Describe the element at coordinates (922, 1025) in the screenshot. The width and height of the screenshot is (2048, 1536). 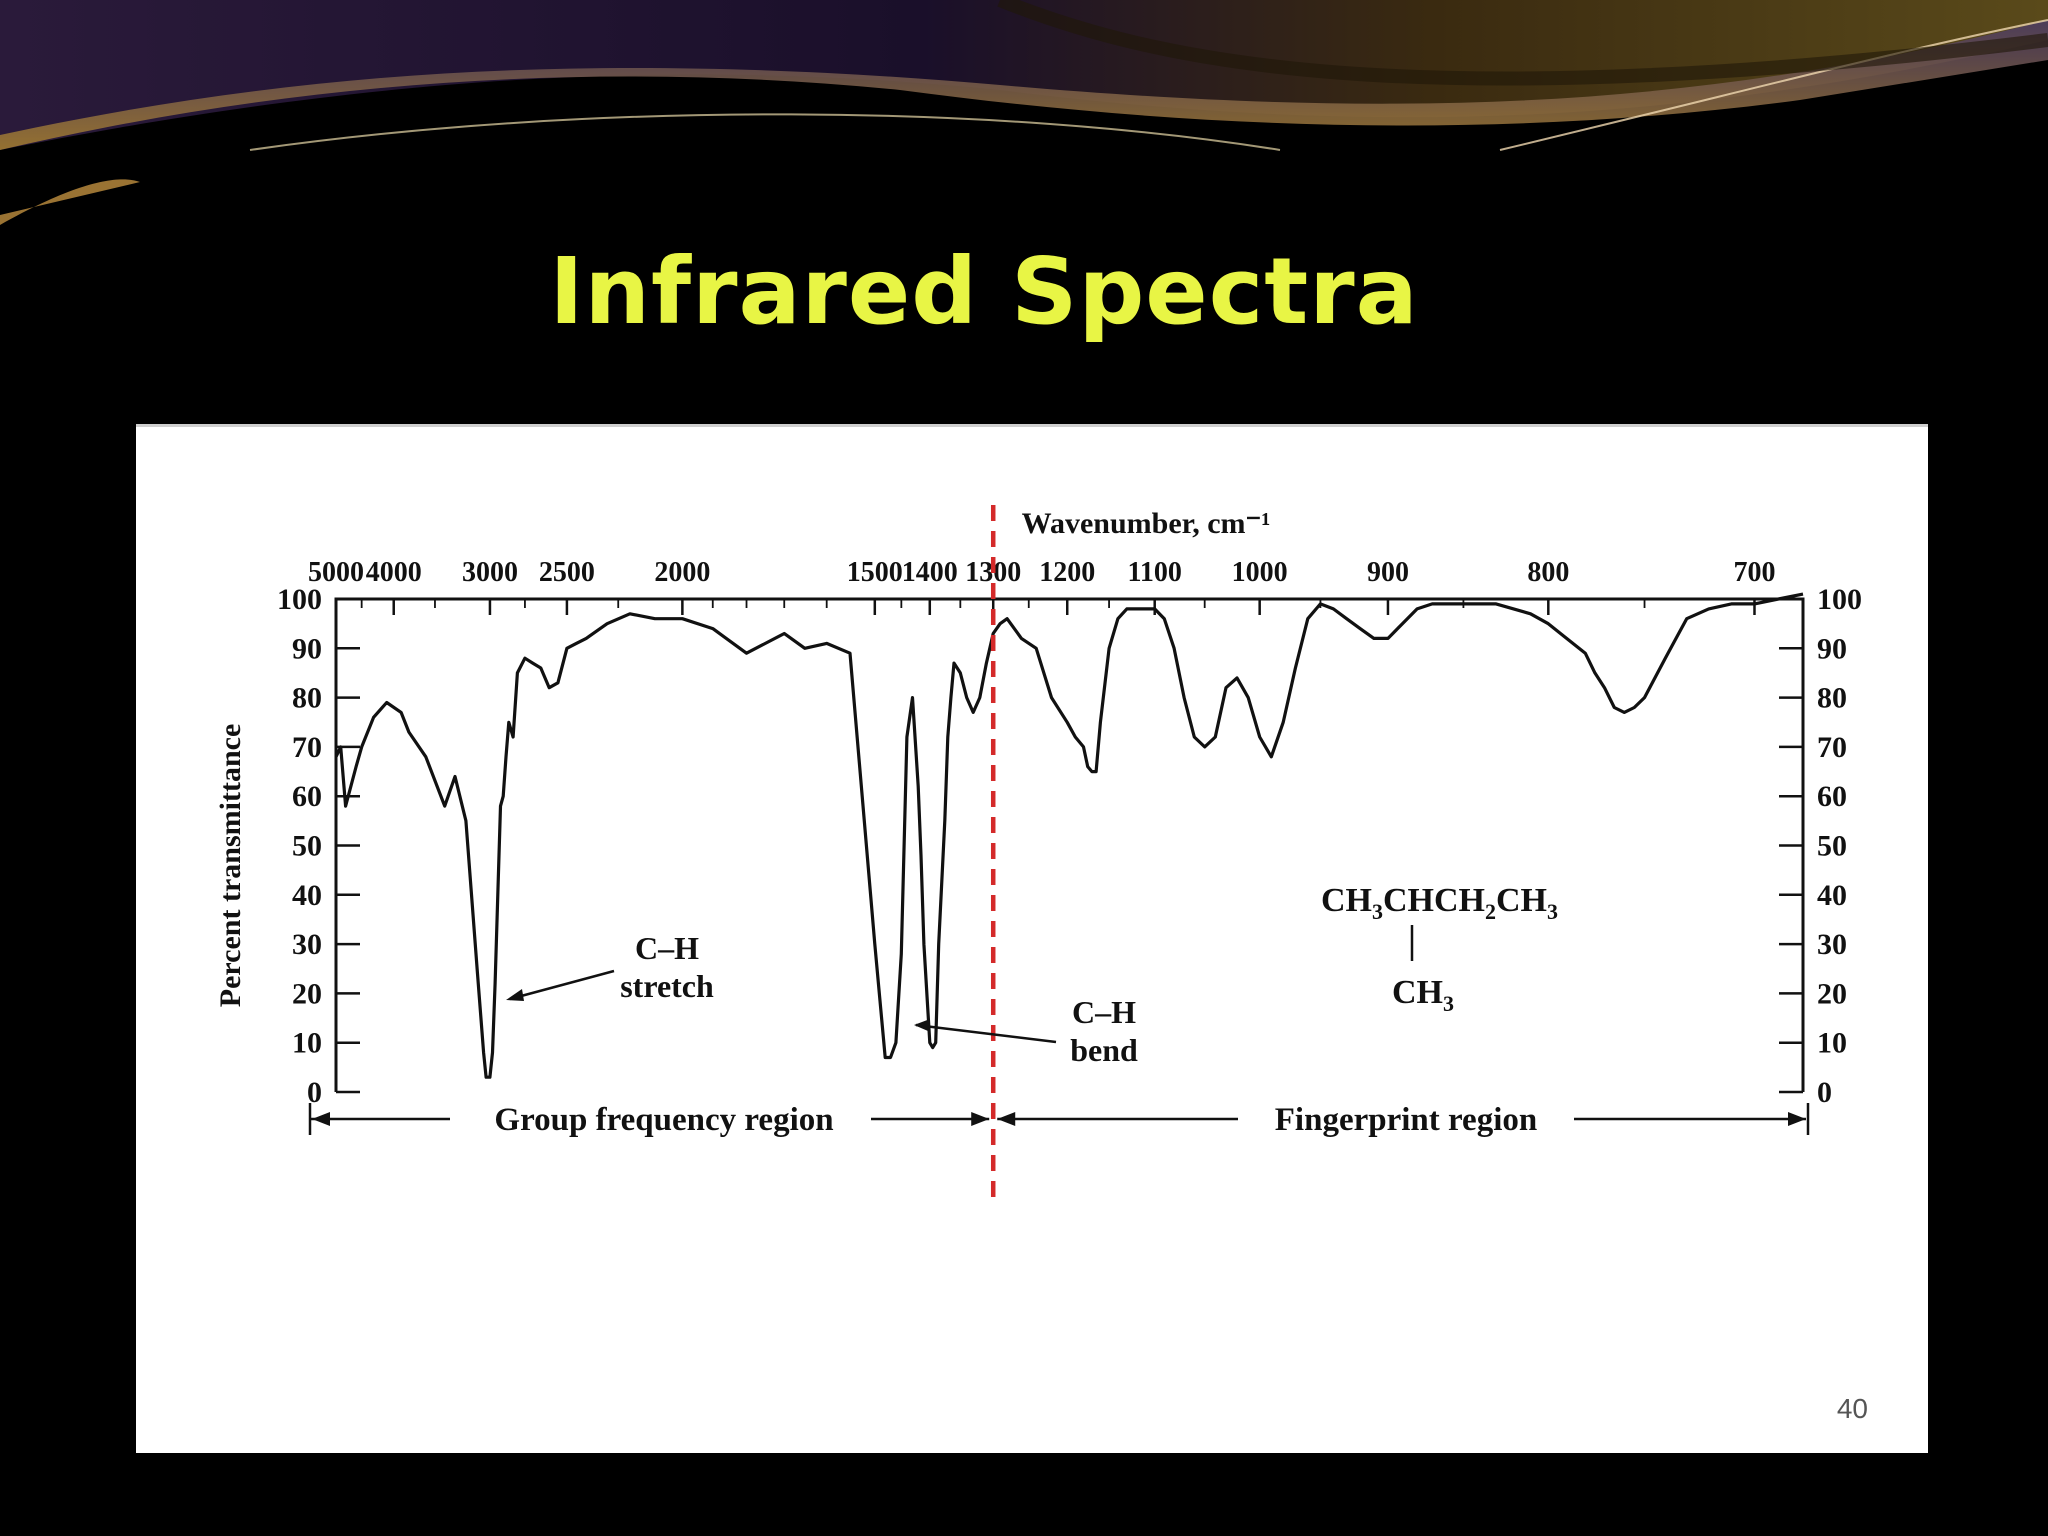
I see `ch-bend-arrowhead` at that location.